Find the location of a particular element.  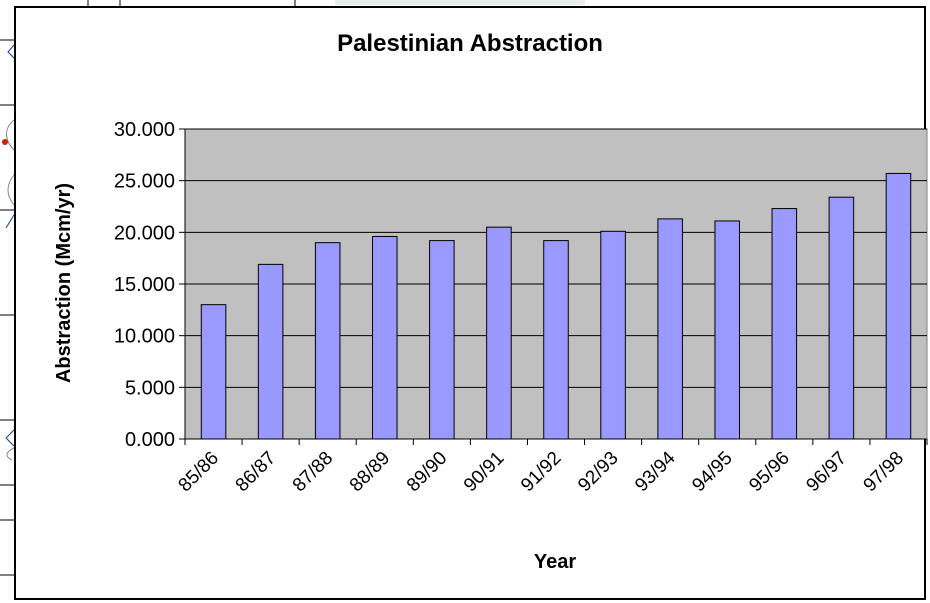

x-tick-label: 96/97 is located at coordinates (826, 472).